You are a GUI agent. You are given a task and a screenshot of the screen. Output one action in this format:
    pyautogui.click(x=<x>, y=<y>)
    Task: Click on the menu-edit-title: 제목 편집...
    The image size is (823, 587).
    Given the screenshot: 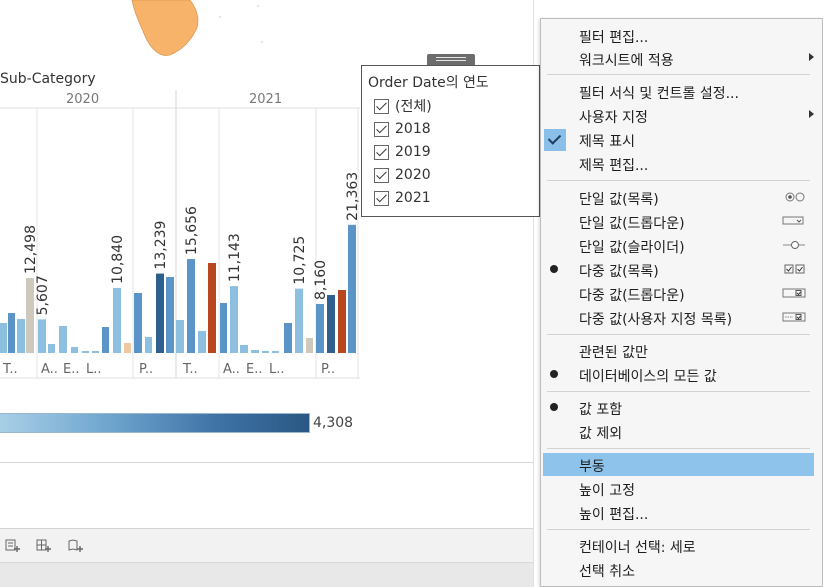 What is the action you would take?
    pyautogui.click(x=614, y=166)
    